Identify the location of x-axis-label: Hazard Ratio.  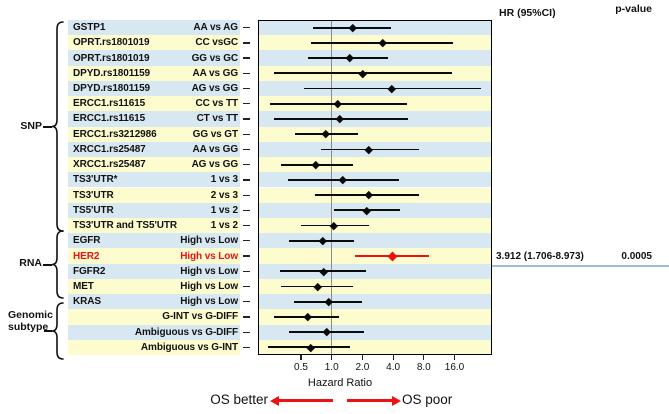
(340, 383).